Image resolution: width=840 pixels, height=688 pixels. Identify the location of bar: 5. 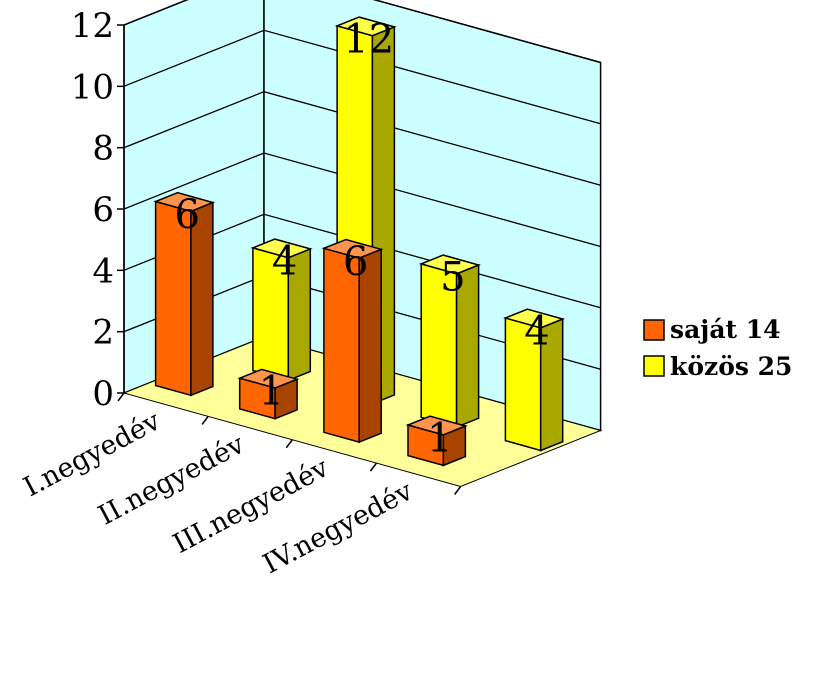
(449, 341).